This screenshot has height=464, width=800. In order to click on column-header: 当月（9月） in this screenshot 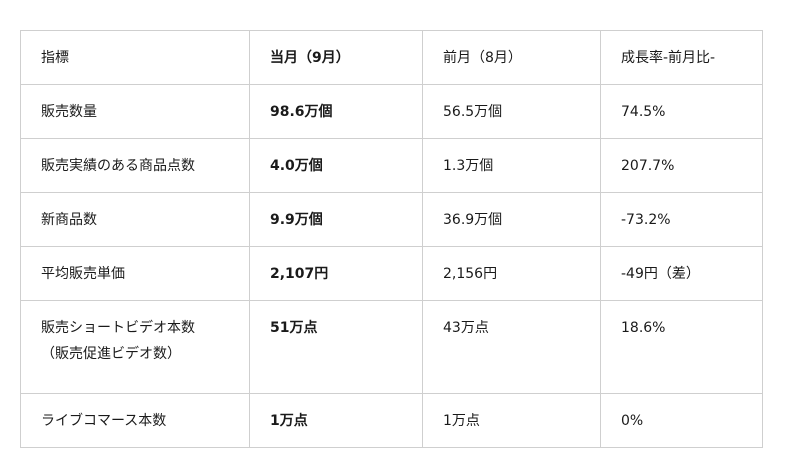, I will do `click(336, 57)`.